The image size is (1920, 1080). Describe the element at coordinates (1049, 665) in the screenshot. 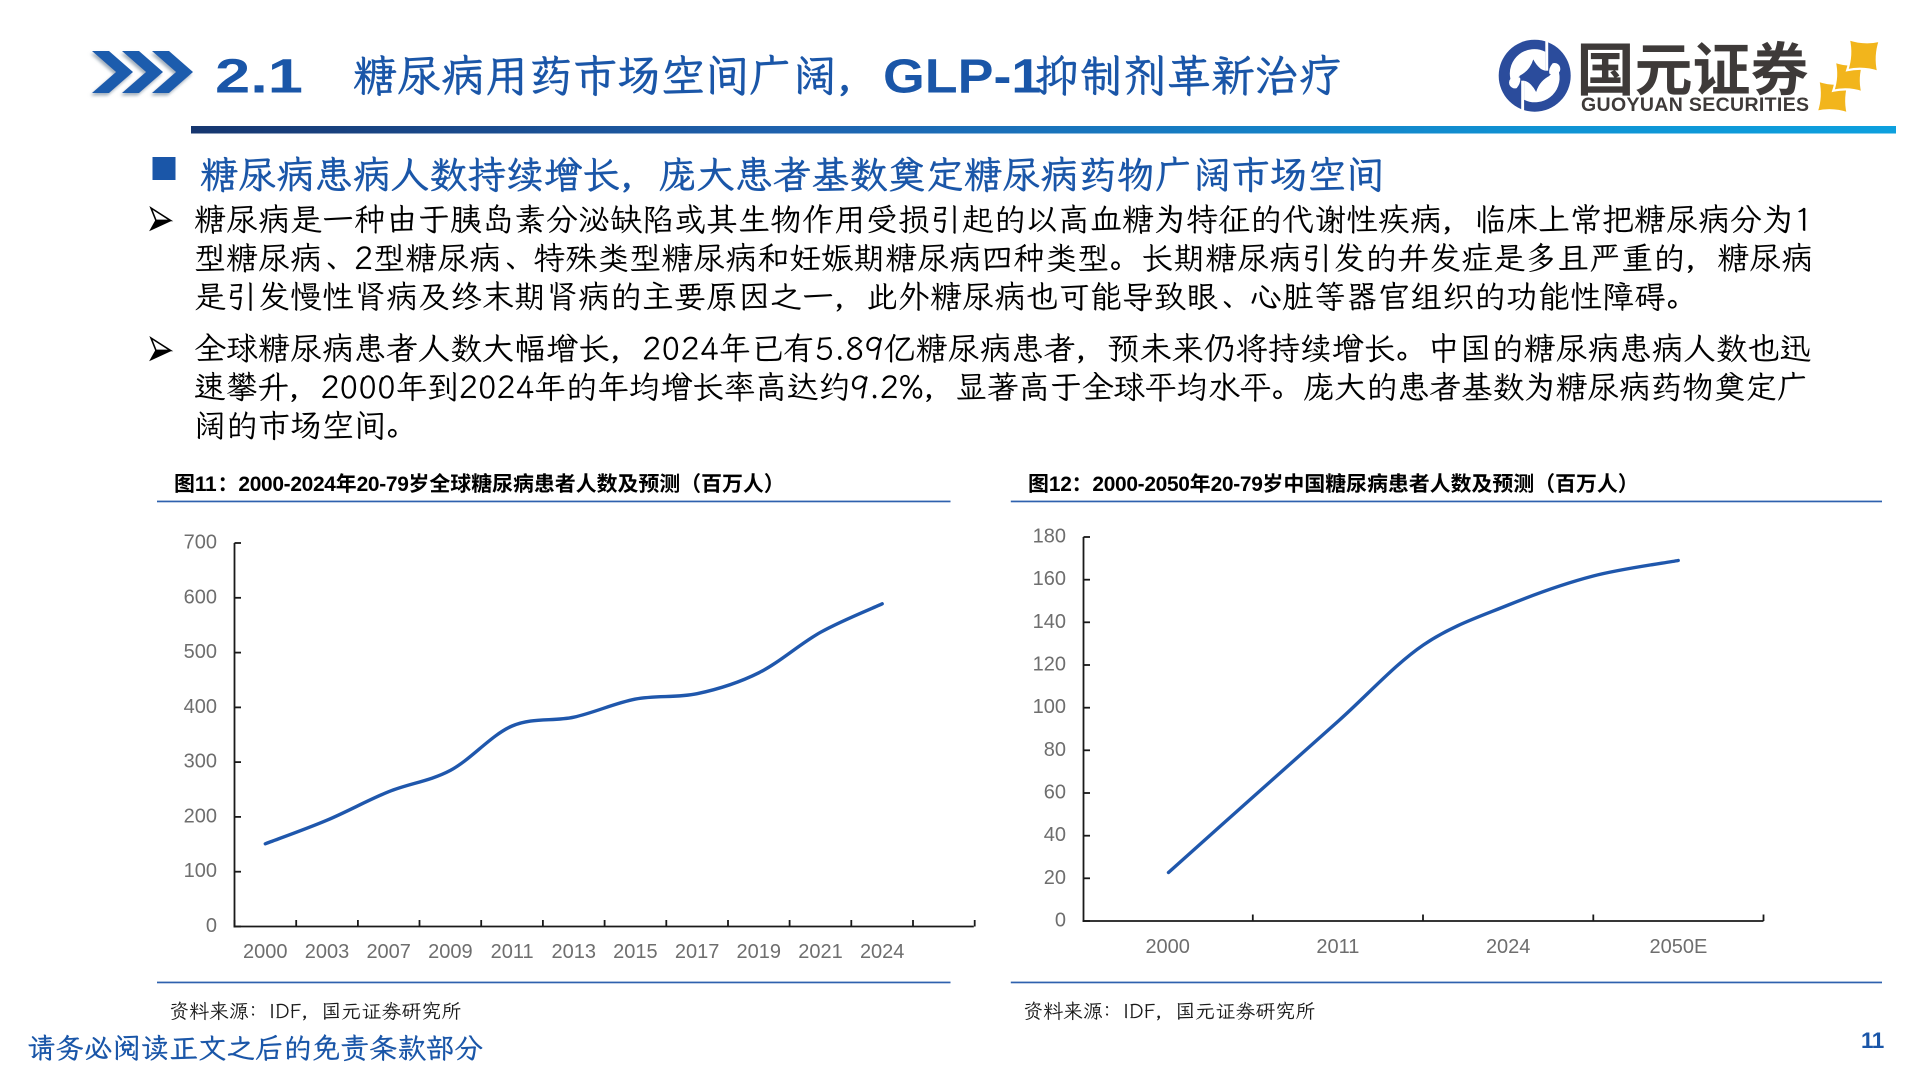

I see `svg-text: 120` at that location.